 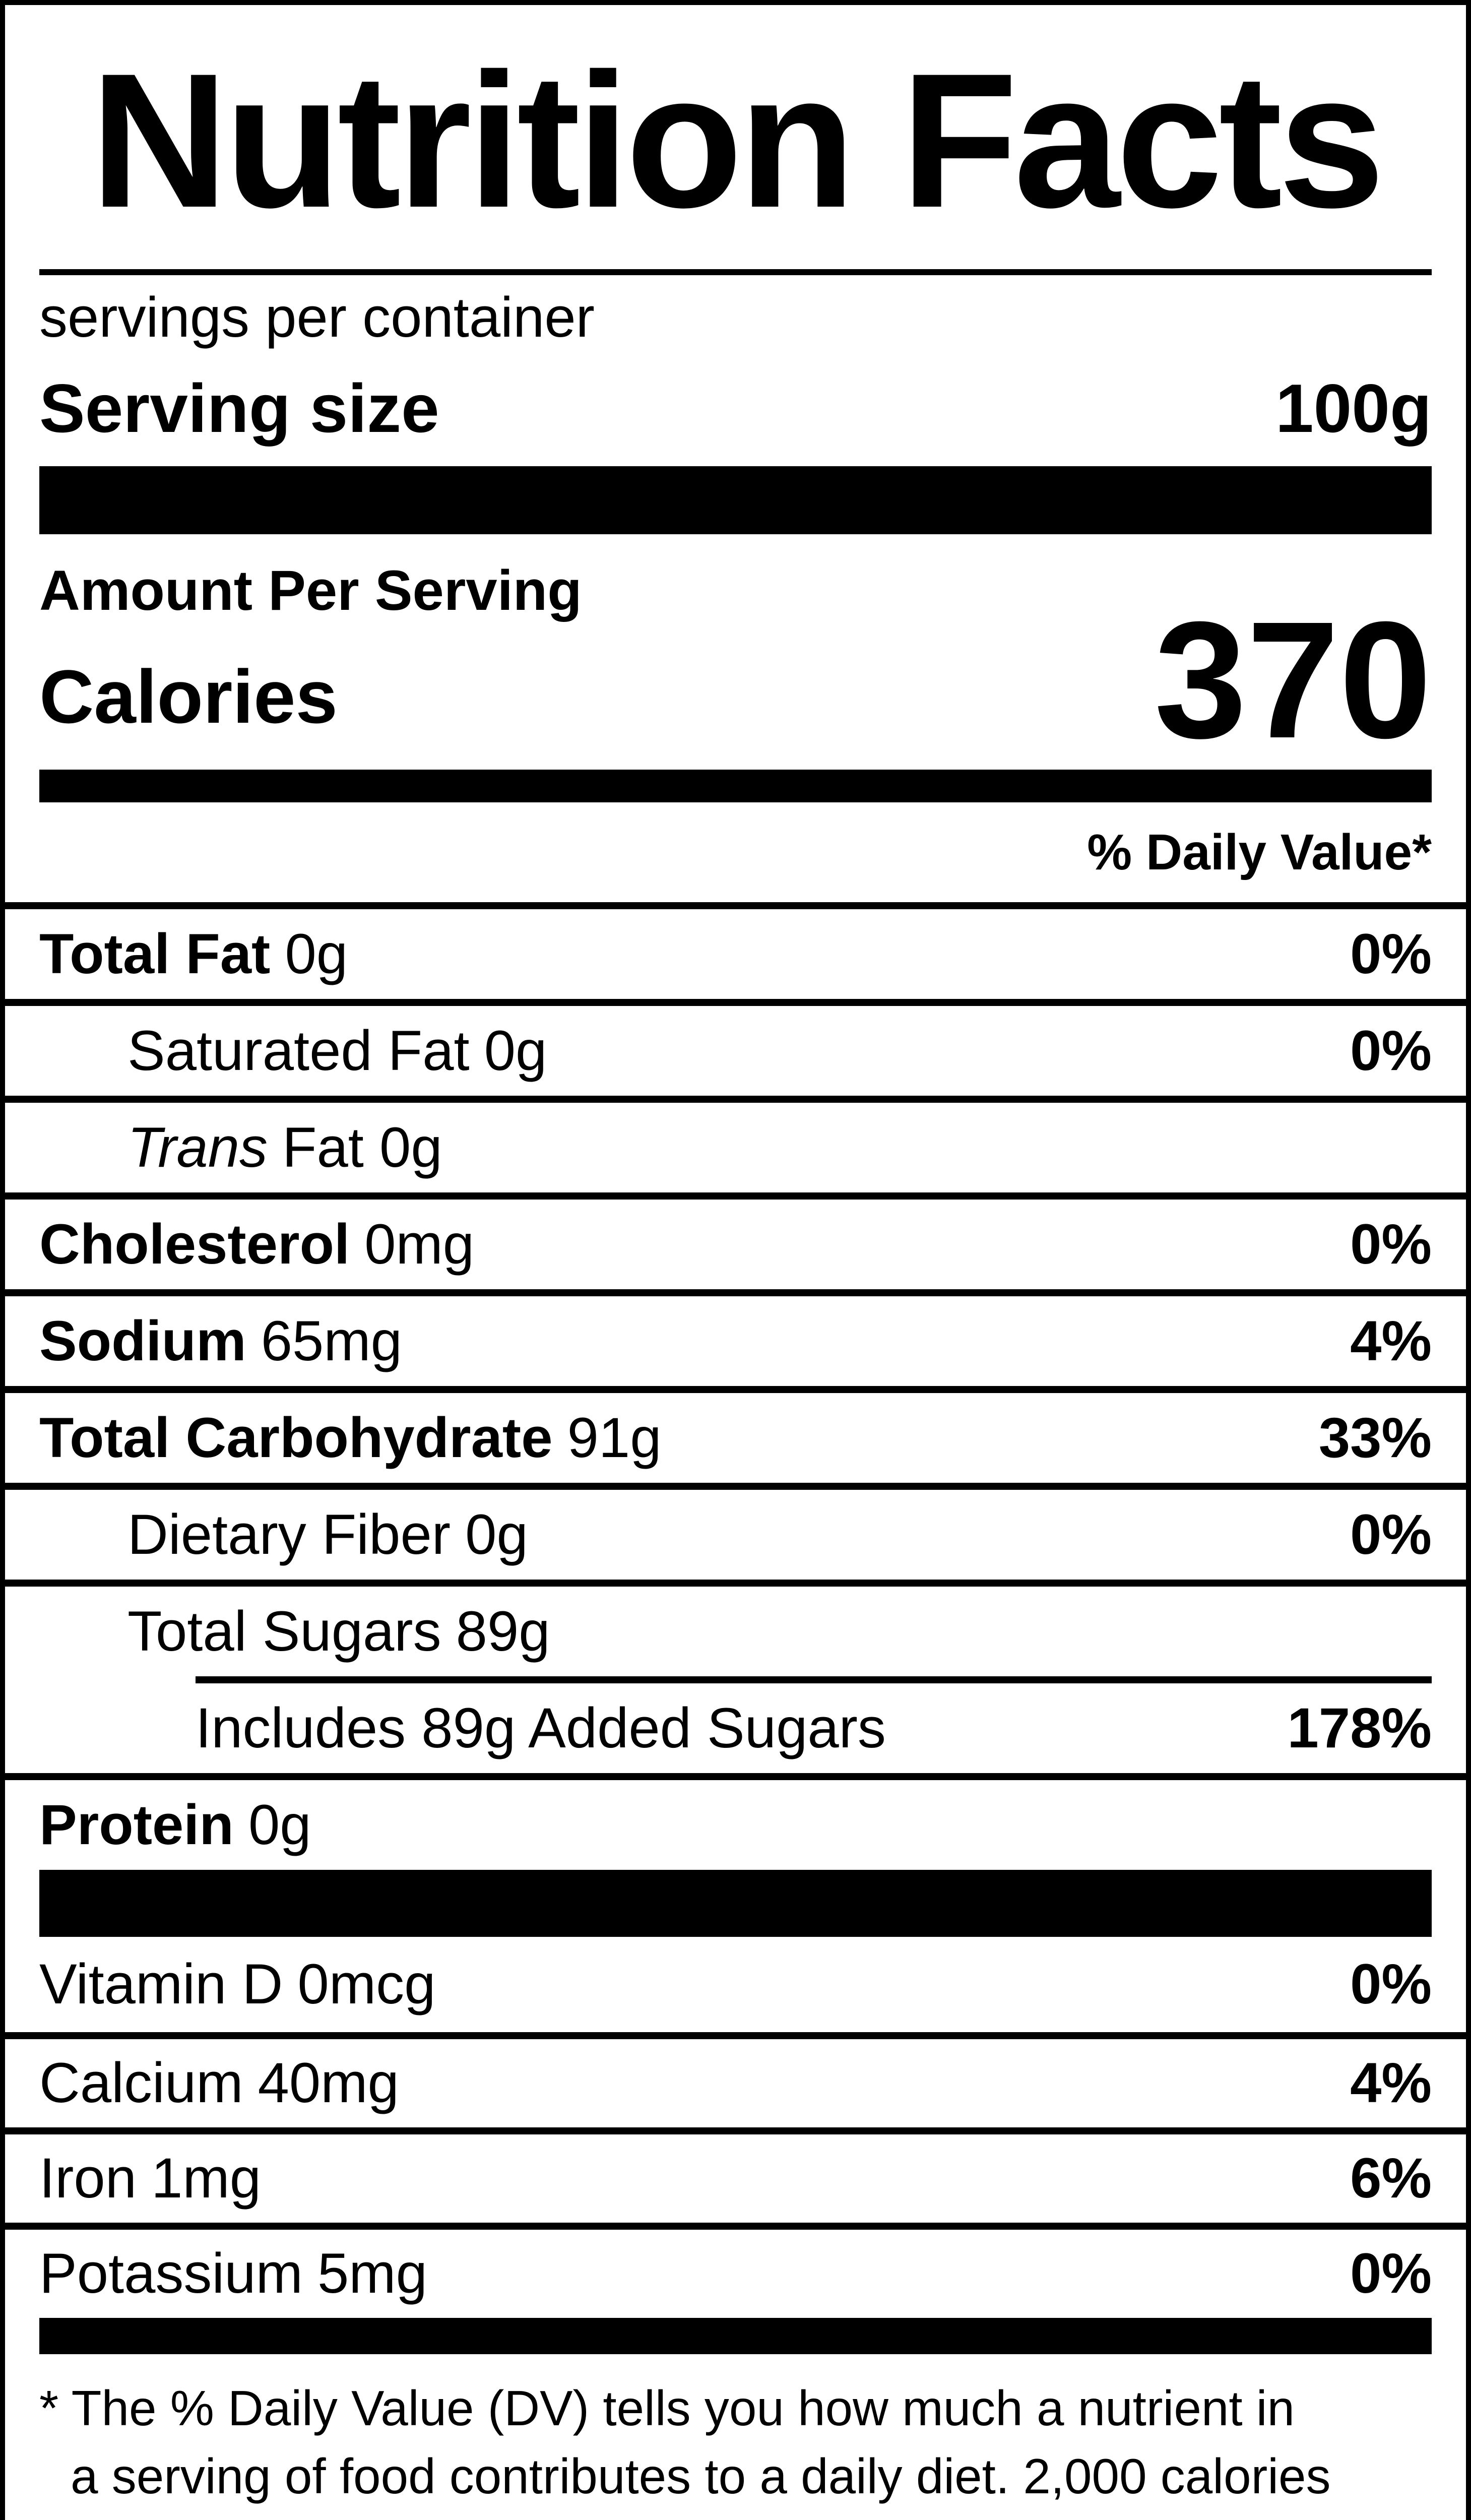 I want to click on nutrient-row-protein: Protein 0g, so click(x=735, y=1821).